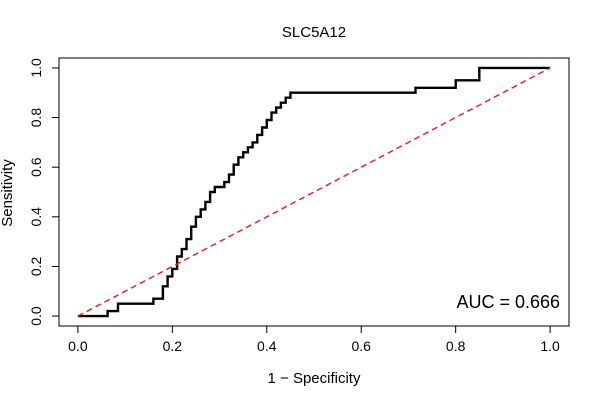 The width and height of the screenshot is (600, 400). Describe the element at coordinates (8, 193) in the screenshot. I see `y-axis-label: Sensitivity` at that location.